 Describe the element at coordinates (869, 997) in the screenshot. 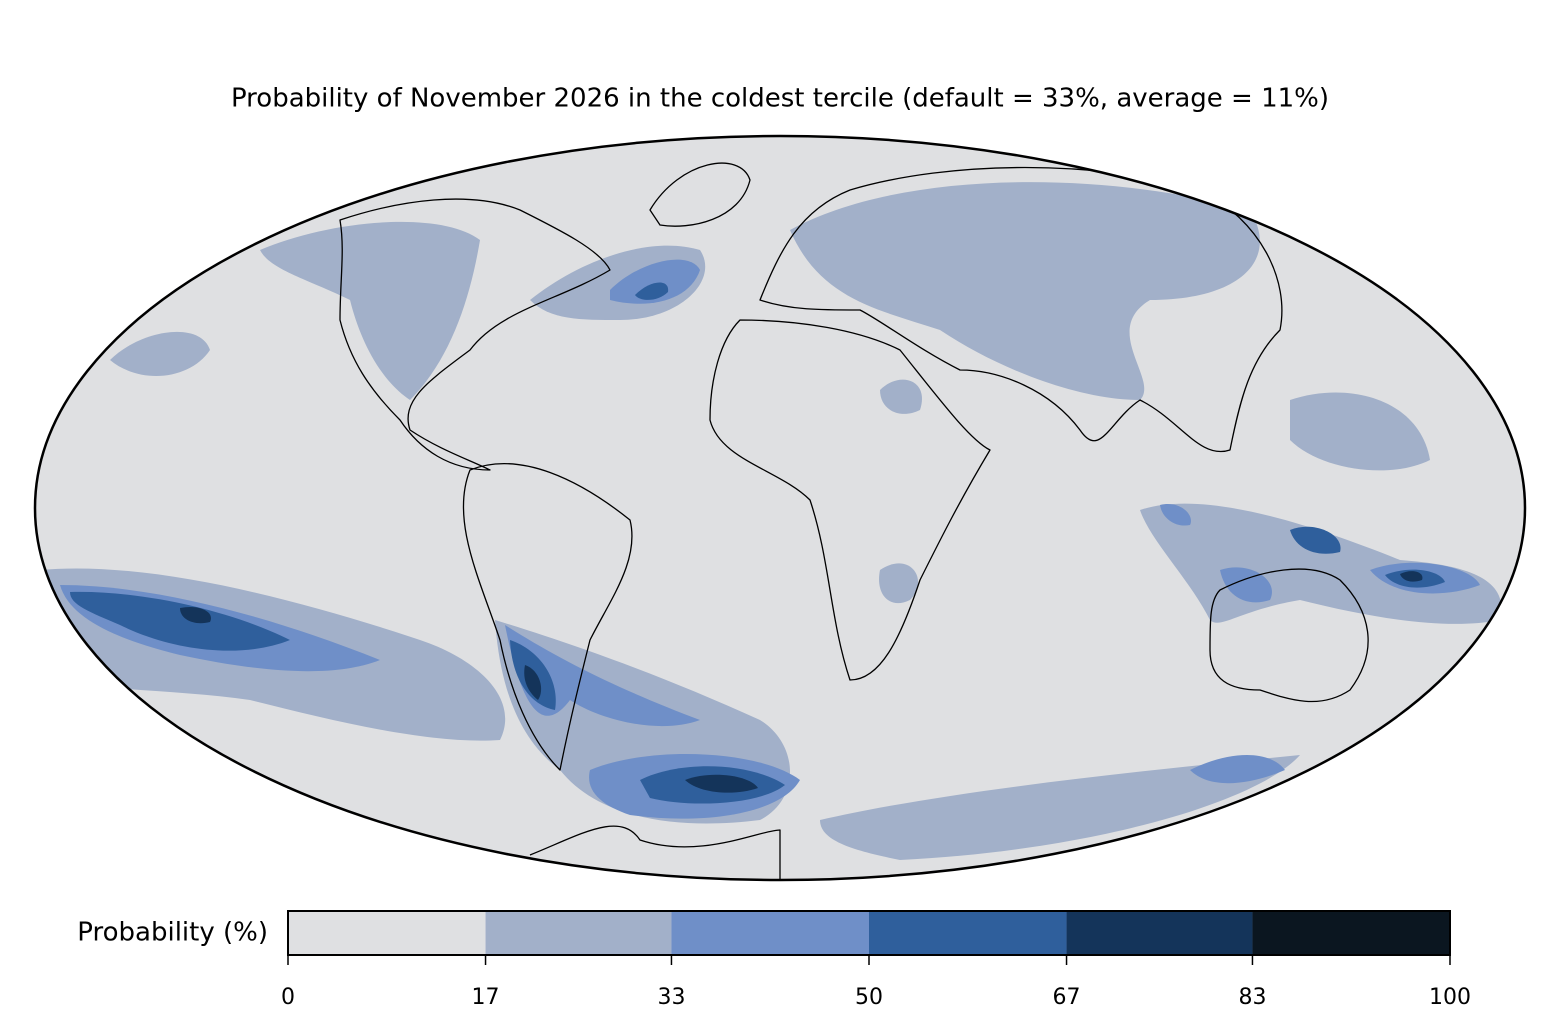

I see `colorbar-tick-label: 50` at that location.